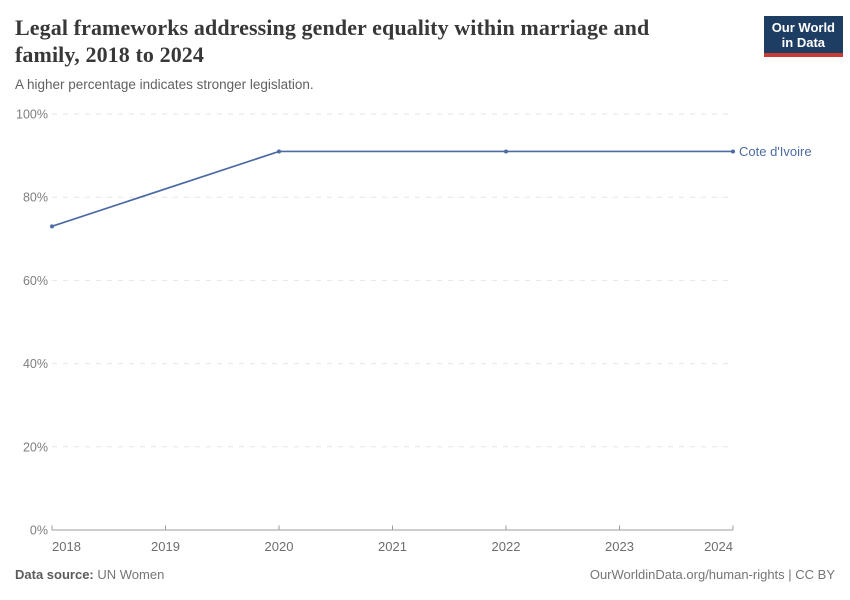 This screenshot has width=850, height=600. Describe the element at coordinates (718, 546) in the screenshot. I see `x-tick-label: 2024` at that location.